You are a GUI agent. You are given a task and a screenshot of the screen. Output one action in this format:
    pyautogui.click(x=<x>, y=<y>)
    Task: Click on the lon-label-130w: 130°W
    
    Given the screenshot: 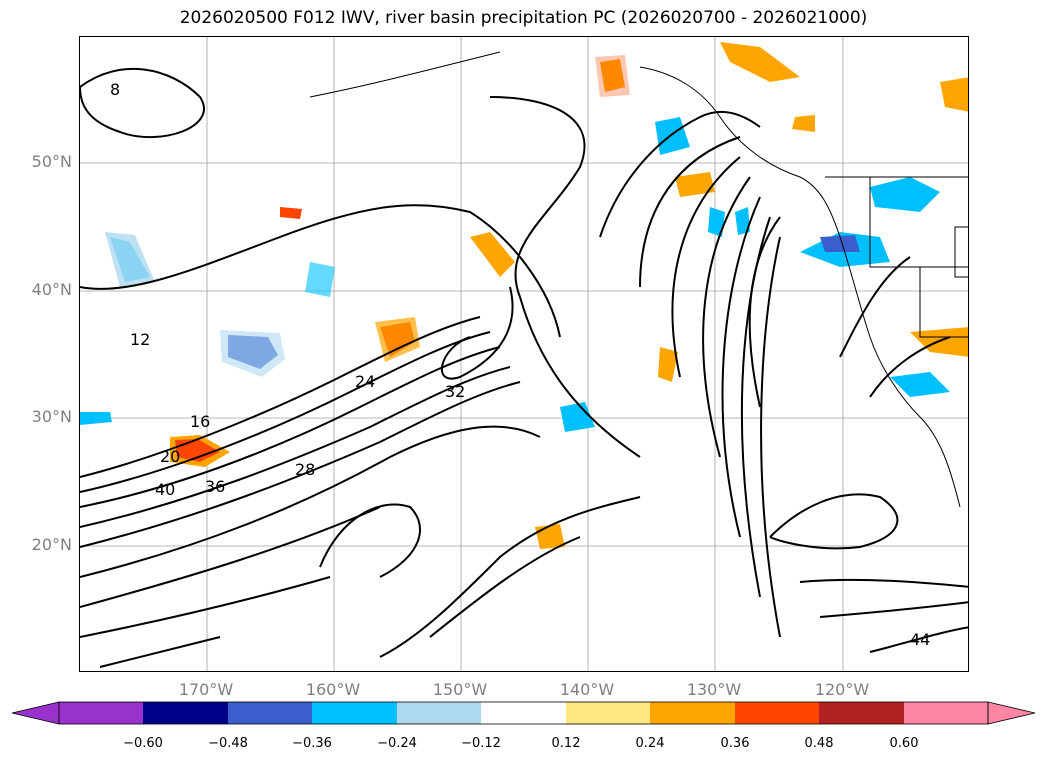 What is the action you would take?
    pyautogui.click(x=714, y=689)
    